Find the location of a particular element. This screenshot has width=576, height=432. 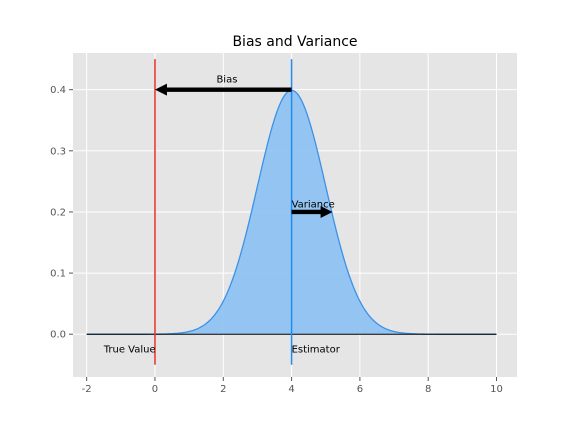

chart-title: Bias and Variance is located at coordinates (294, 42).